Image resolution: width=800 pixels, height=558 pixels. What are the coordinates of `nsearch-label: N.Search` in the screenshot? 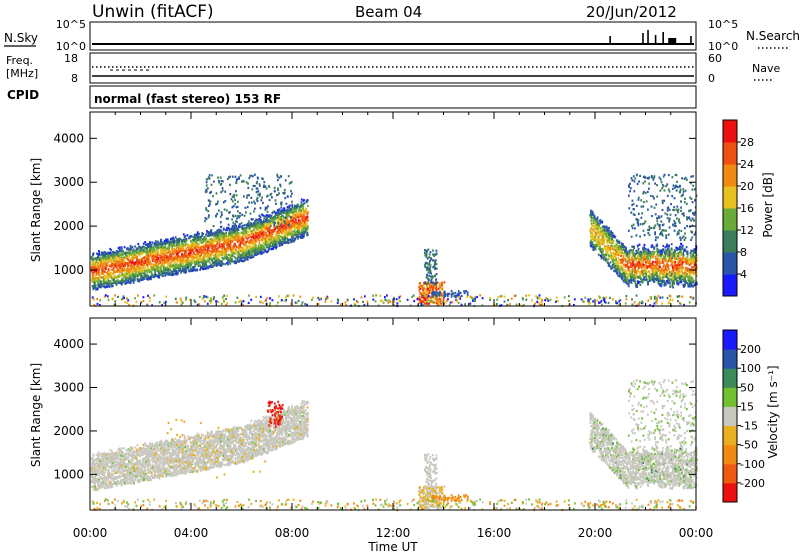 It's located at (773, 36).